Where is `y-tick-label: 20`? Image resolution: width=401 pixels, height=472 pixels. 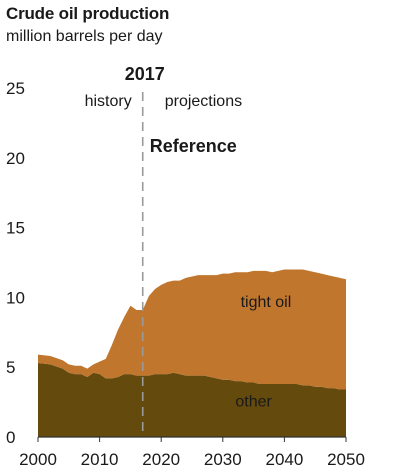 y-tick-label: 20 is located at coordinates (15, 158).